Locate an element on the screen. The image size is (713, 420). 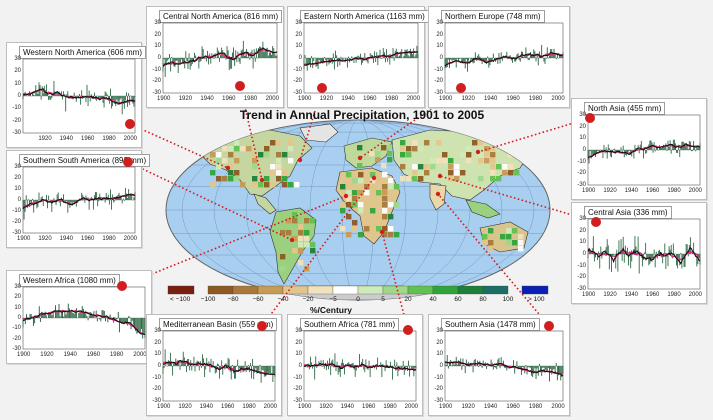
land-southeast-asia is located at coordinates (483, 209).